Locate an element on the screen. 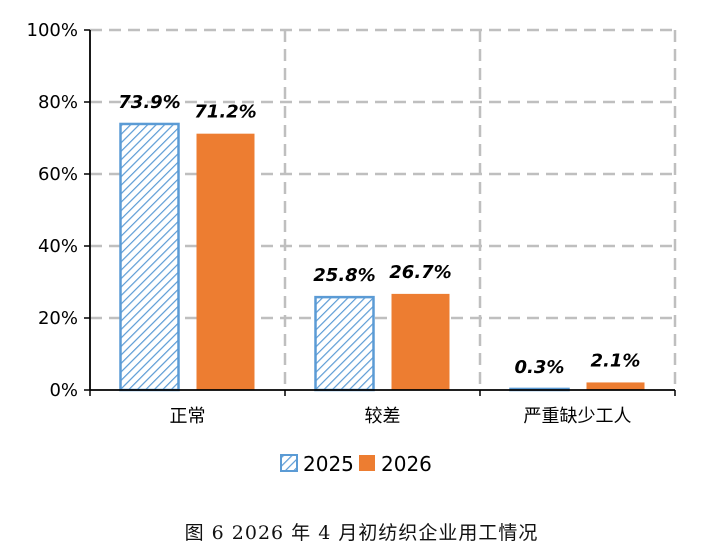 This screenshot has width=723, height=552. y-tick-label: 80% is located at coordinates (58, 102).